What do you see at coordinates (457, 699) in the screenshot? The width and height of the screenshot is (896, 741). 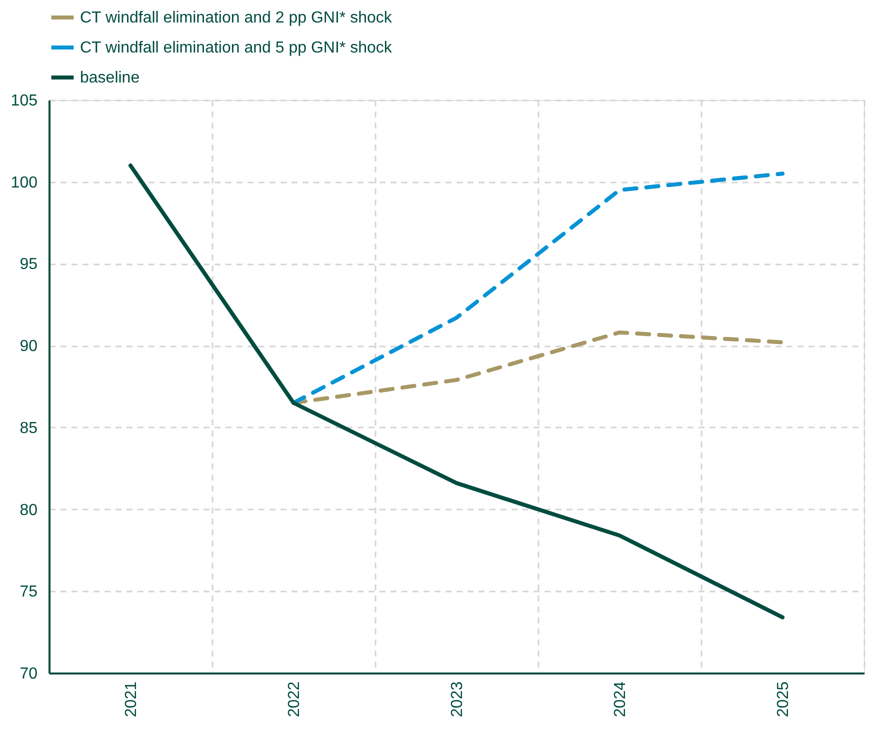 I see `x-tick-label: 2023` at bounding box center [457, 699].